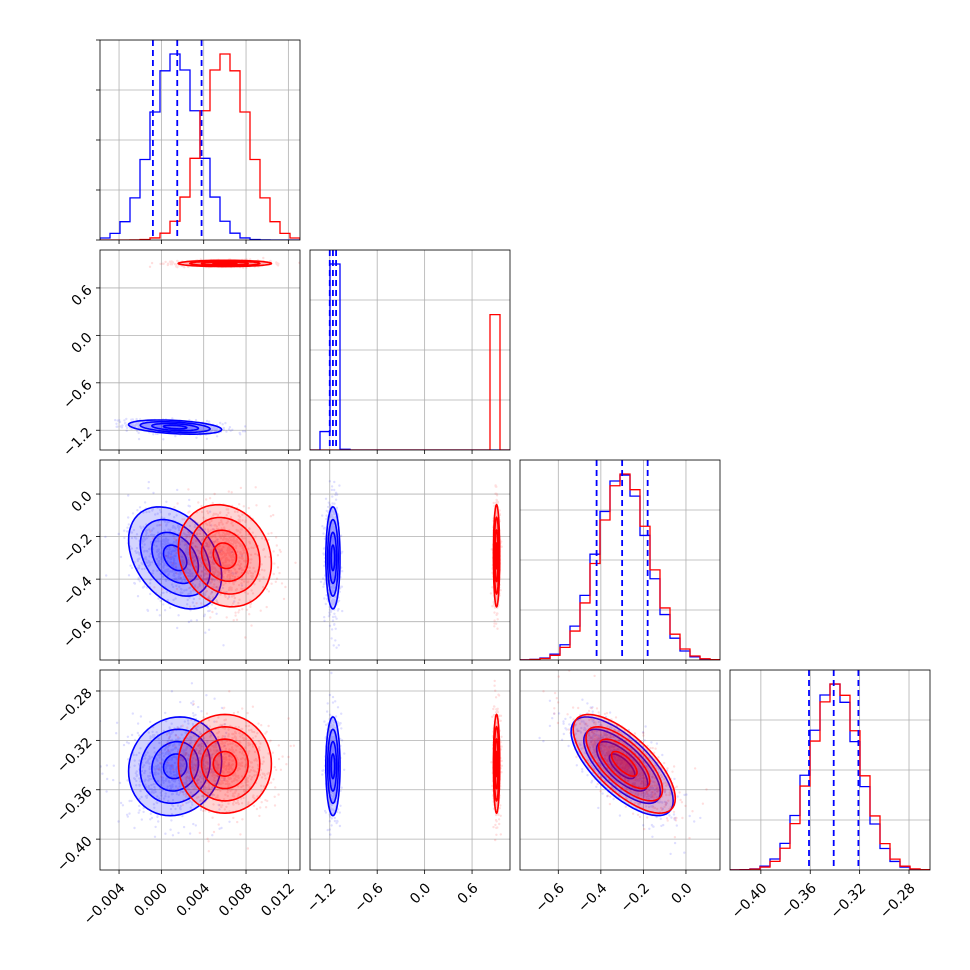 Image resolution: width=970 pixels, height=970 pixels. I want to click on y-tick-label: −1.2, so click(77, 442).